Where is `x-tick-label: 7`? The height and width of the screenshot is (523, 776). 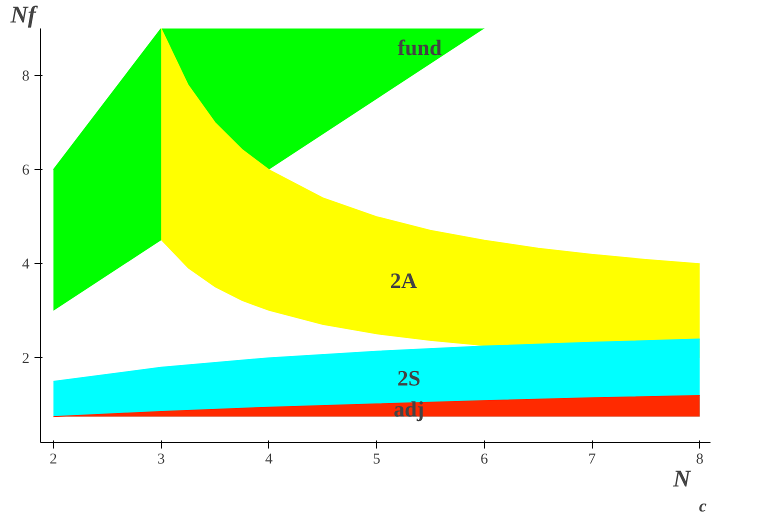
x-tick-label: 7 is located at coordinates (592, 460).